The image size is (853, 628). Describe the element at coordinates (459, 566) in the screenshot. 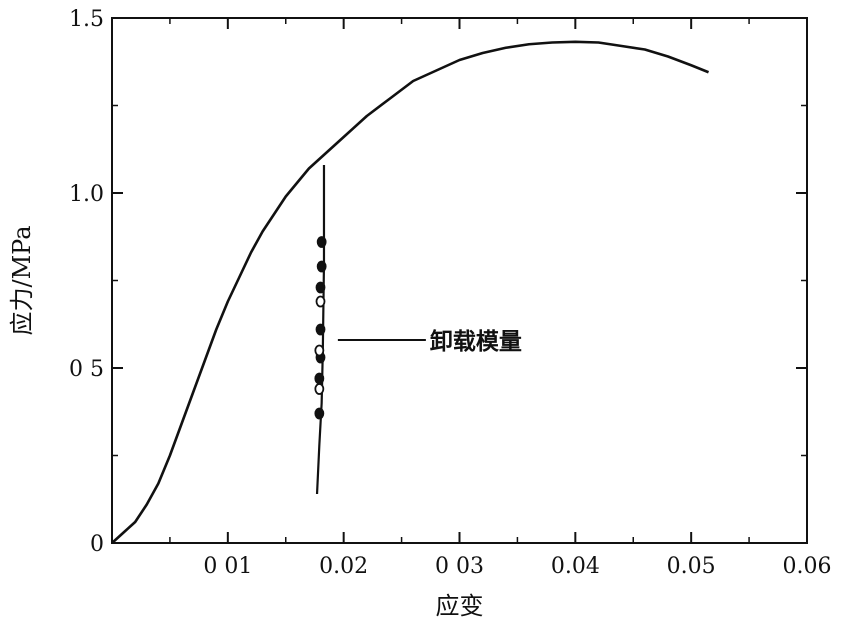

I see `x-tick-label: 0 03` at that location.